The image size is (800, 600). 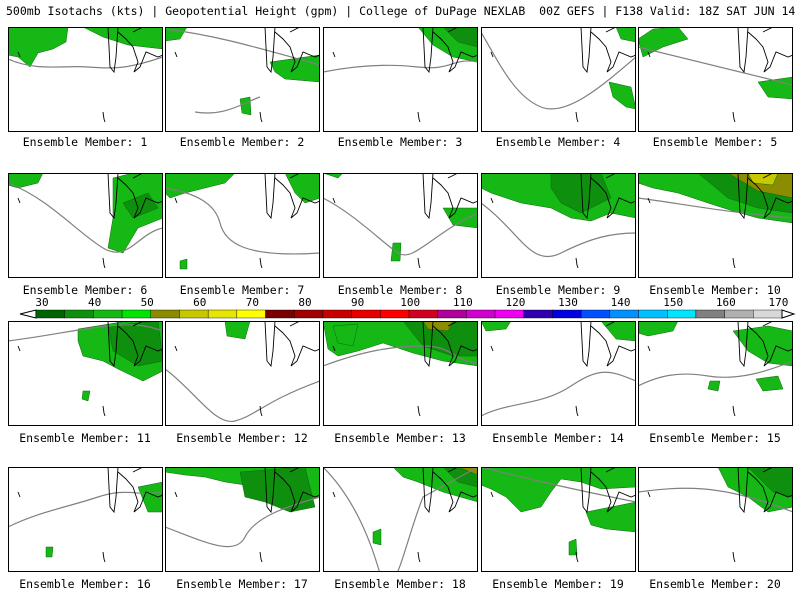 I want to click on ensemble-member-13-map, so click(x=400, y=373).